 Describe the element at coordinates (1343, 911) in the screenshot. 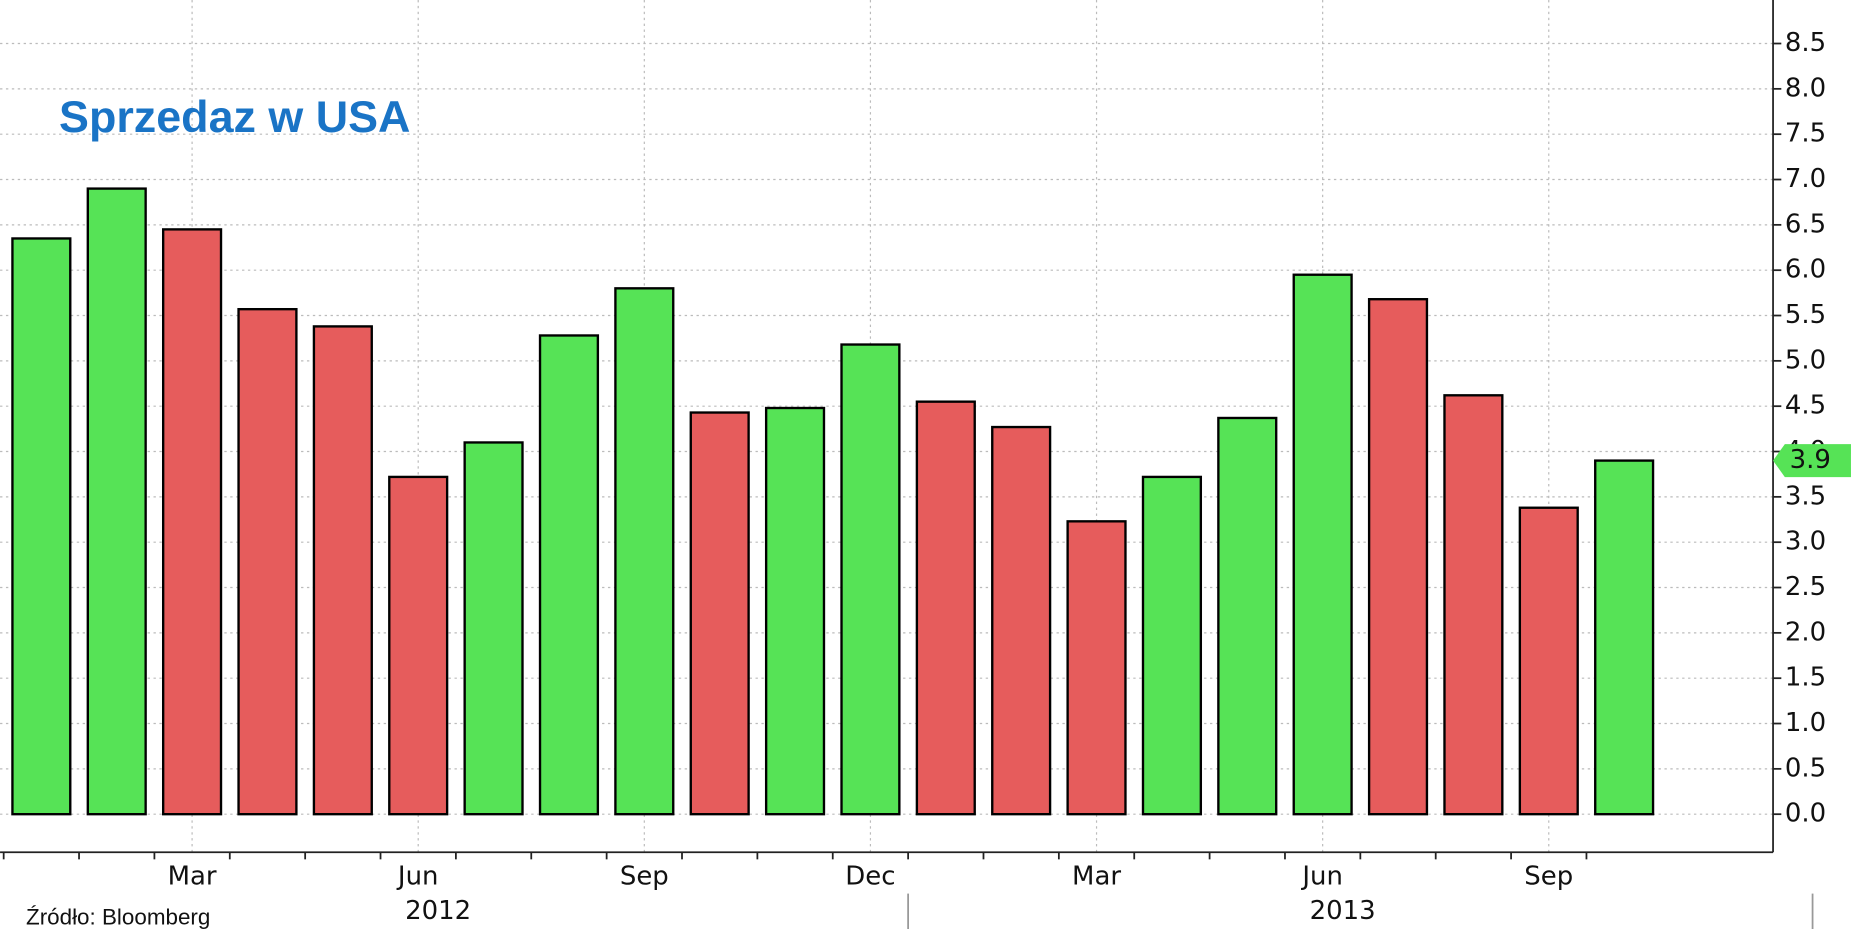

I see `year-label: 2013` at that location.